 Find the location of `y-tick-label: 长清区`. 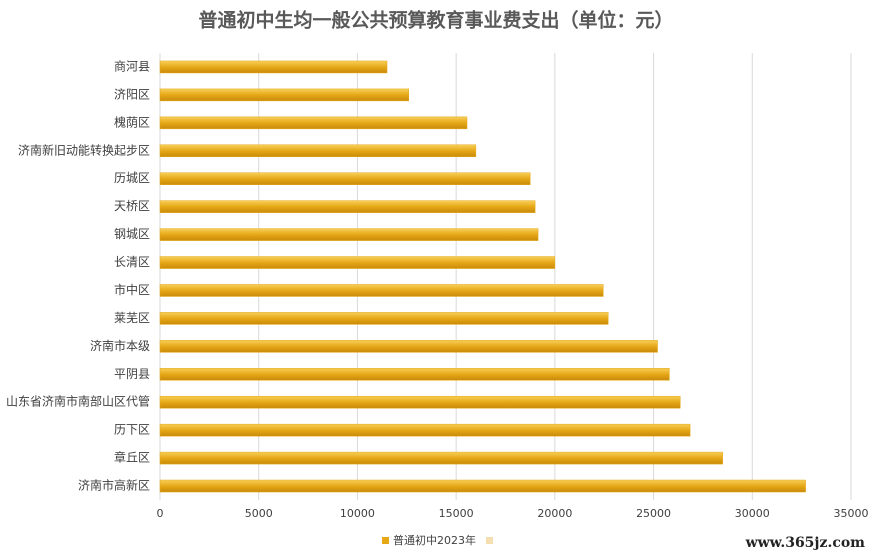

y-tick-label: 长清区 is located at coordinates (132, 262).